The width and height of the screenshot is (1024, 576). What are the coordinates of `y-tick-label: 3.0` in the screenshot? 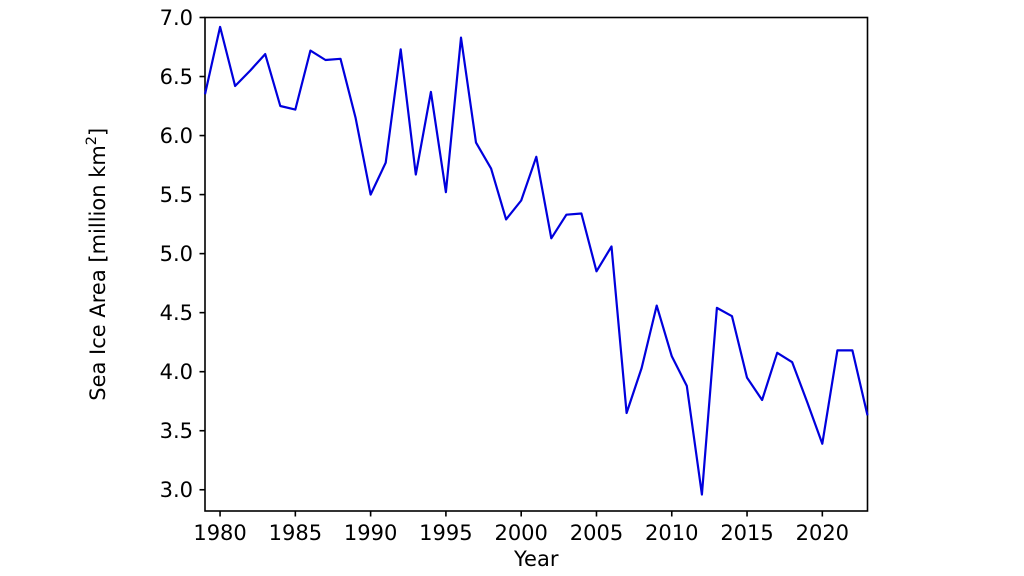 It's located at (176, 490).